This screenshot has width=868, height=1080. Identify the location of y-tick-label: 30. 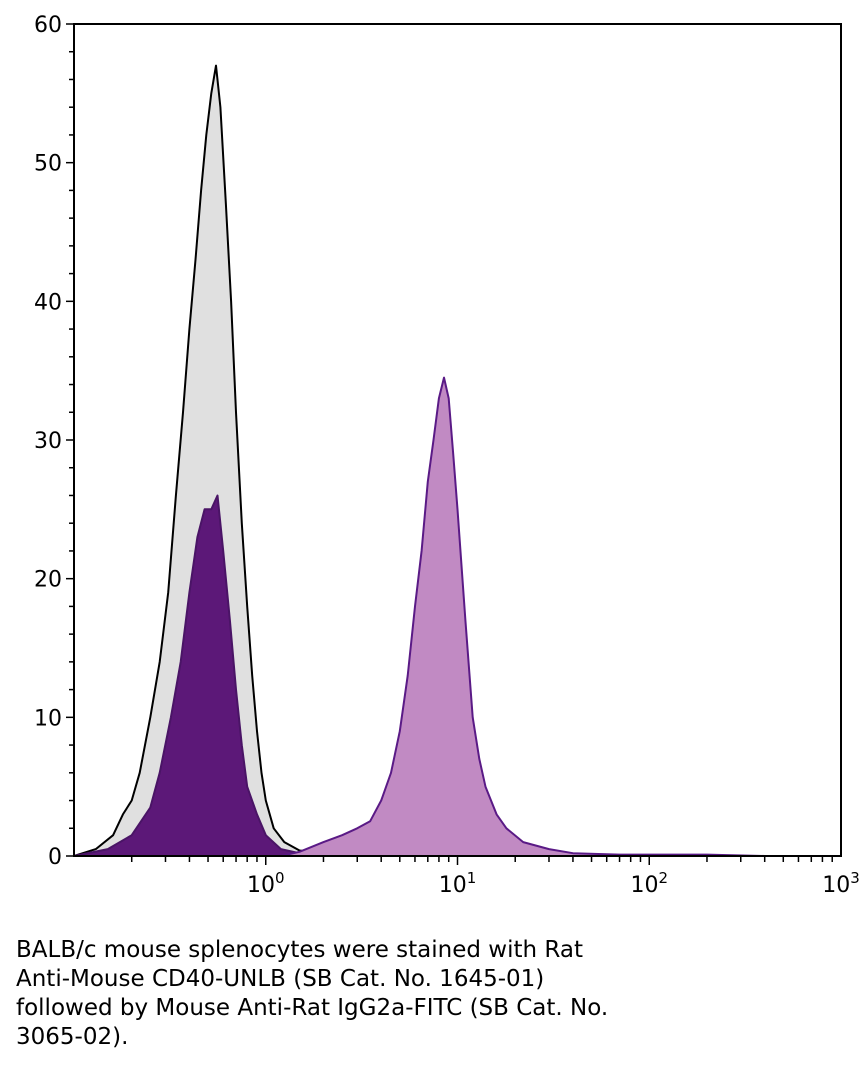
(48, 441).